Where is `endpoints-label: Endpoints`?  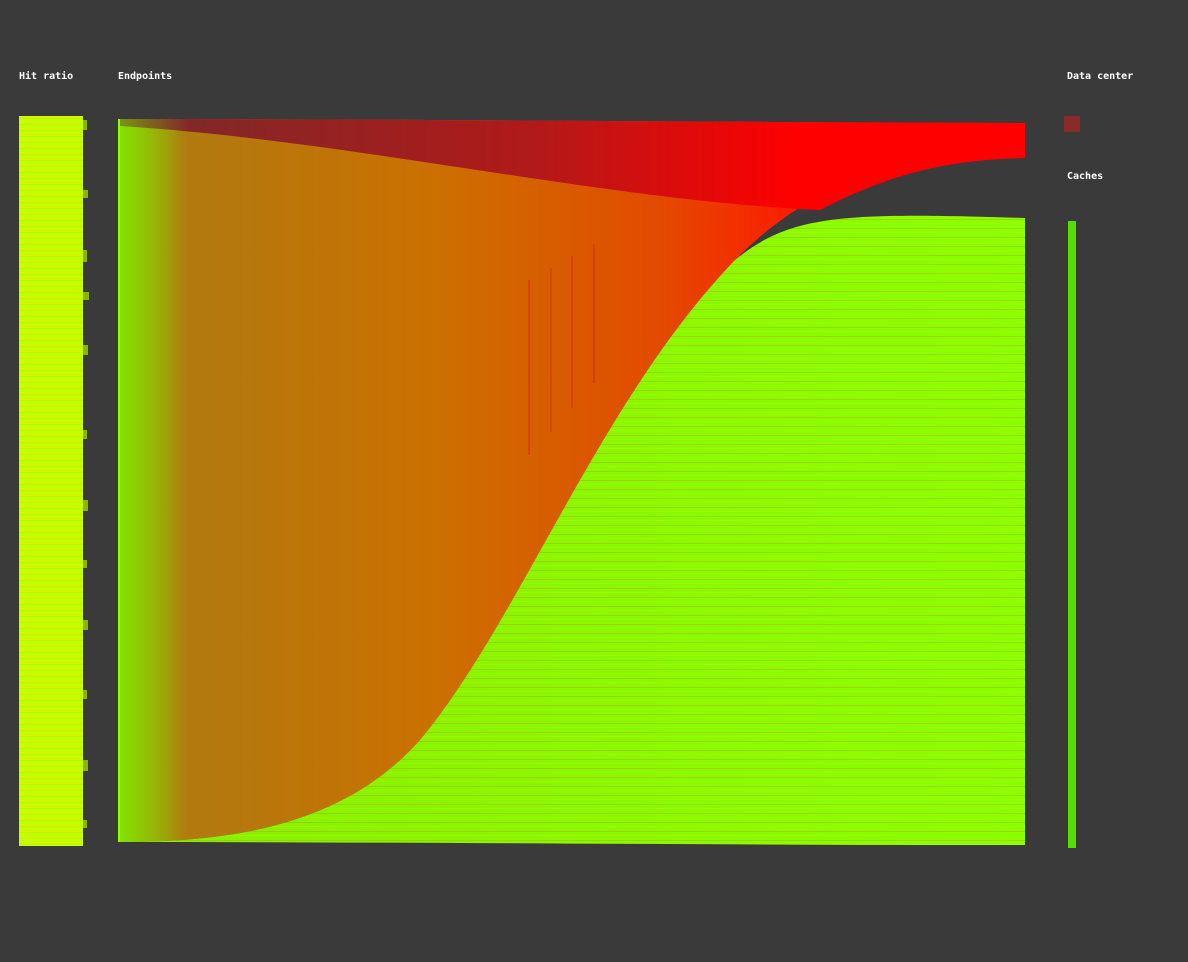
endpoints-label: Endpoints is located at coordinates (145, 76).